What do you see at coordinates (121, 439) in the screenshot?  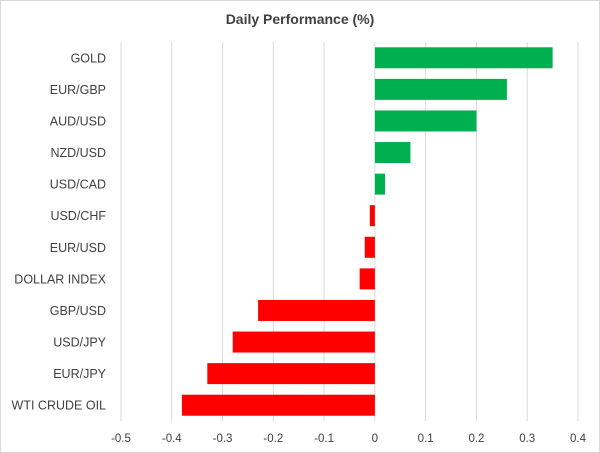 I see `x-tick-label: -0.5` at bounding box center [121, 439].